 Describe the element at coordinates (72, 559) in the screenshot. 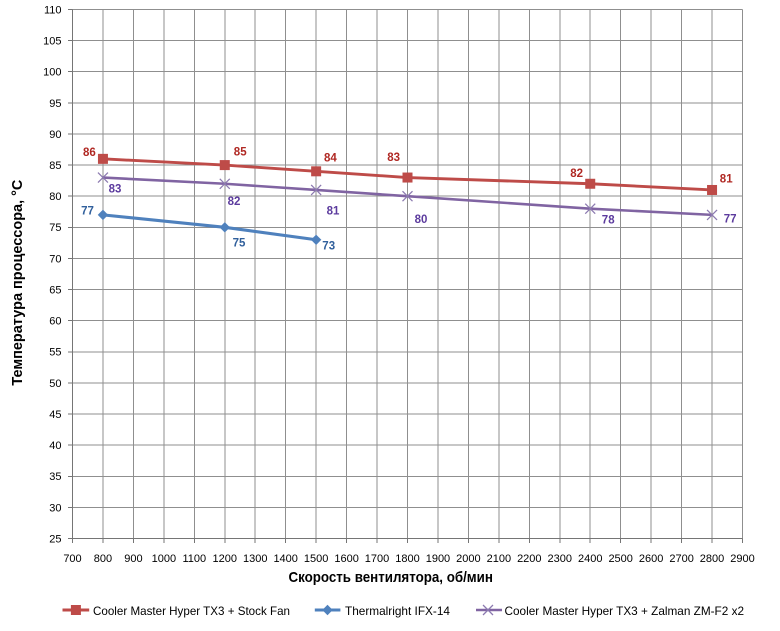

I see `svg-text: 700` at that location.